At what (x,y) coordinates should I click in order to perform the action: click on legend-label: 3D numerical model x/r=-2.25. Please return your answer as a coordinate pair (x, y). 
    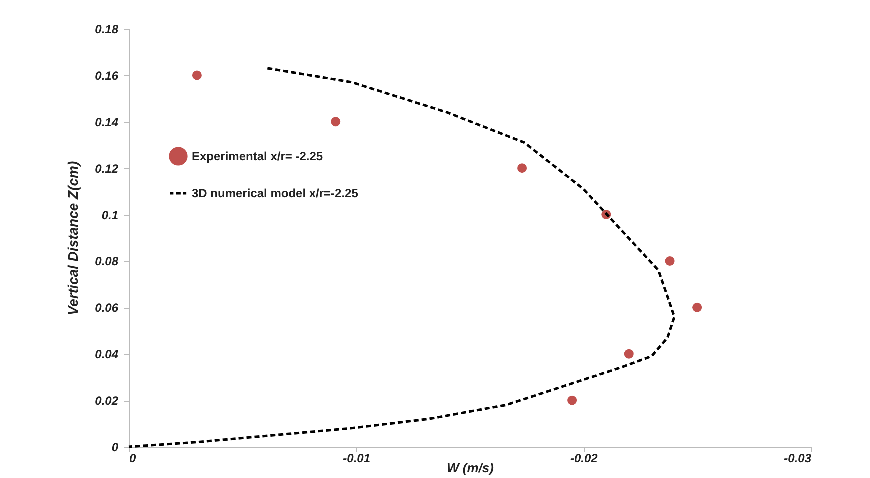
    Looking at the image, I should click on (275, 193).